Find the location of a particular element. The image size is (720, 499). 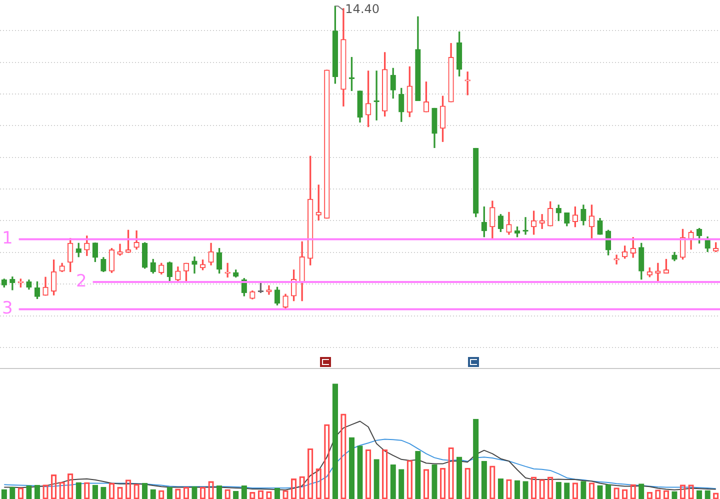

annotation: 2 is located at coordinates (81, 281).